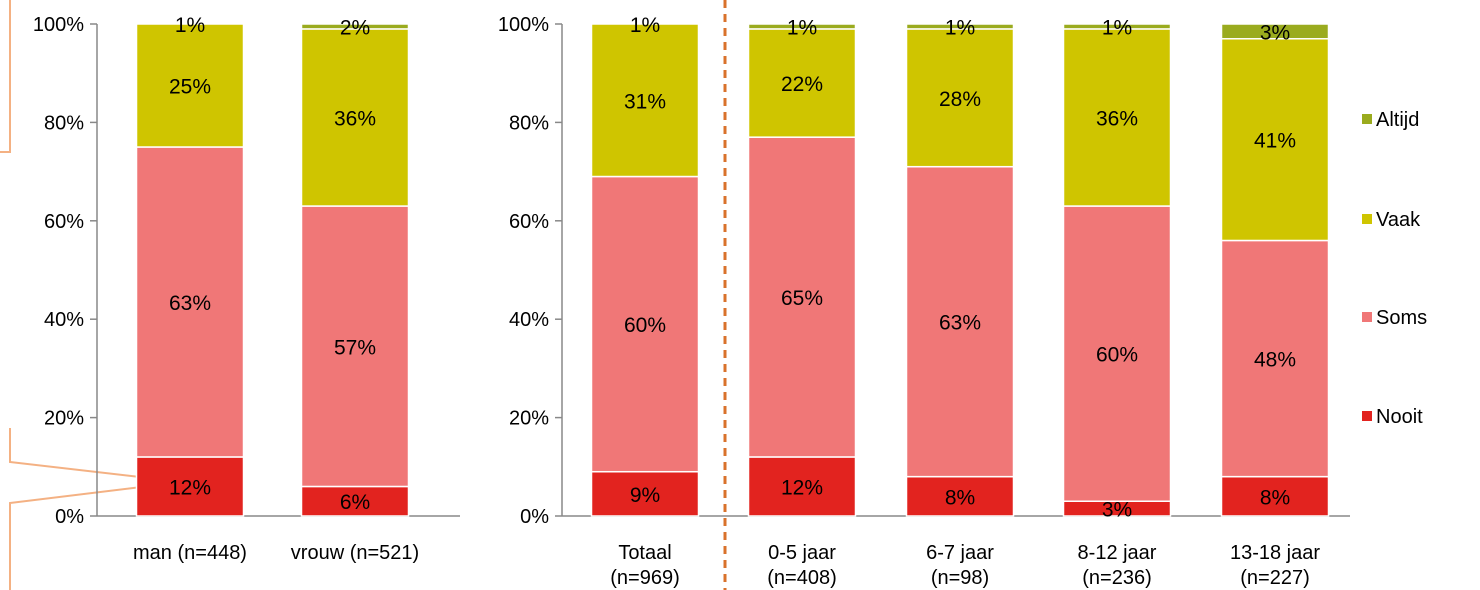 The width and height of the screenshot is (1480, 590). I want to click on category-label: Totaal, so click(644, 553).